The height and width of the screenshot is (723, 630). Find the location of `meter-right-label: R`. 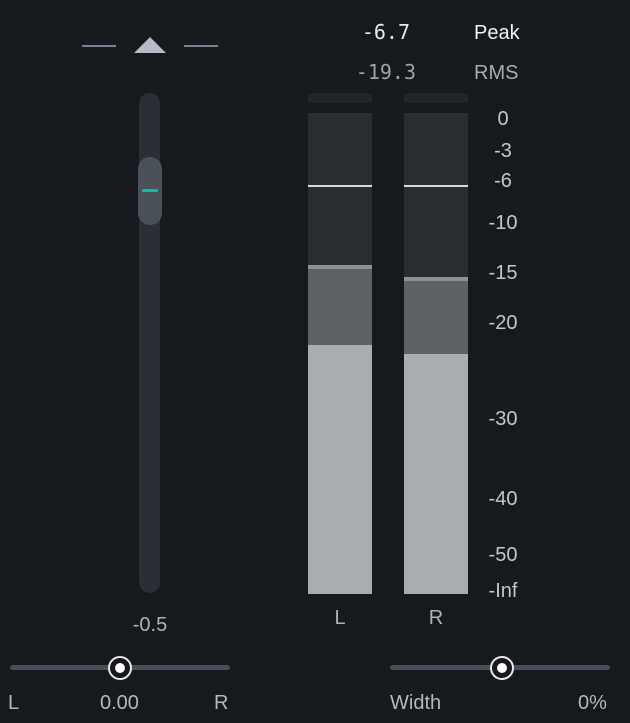

meter-right-label: R is located at coordinates (436, 618).